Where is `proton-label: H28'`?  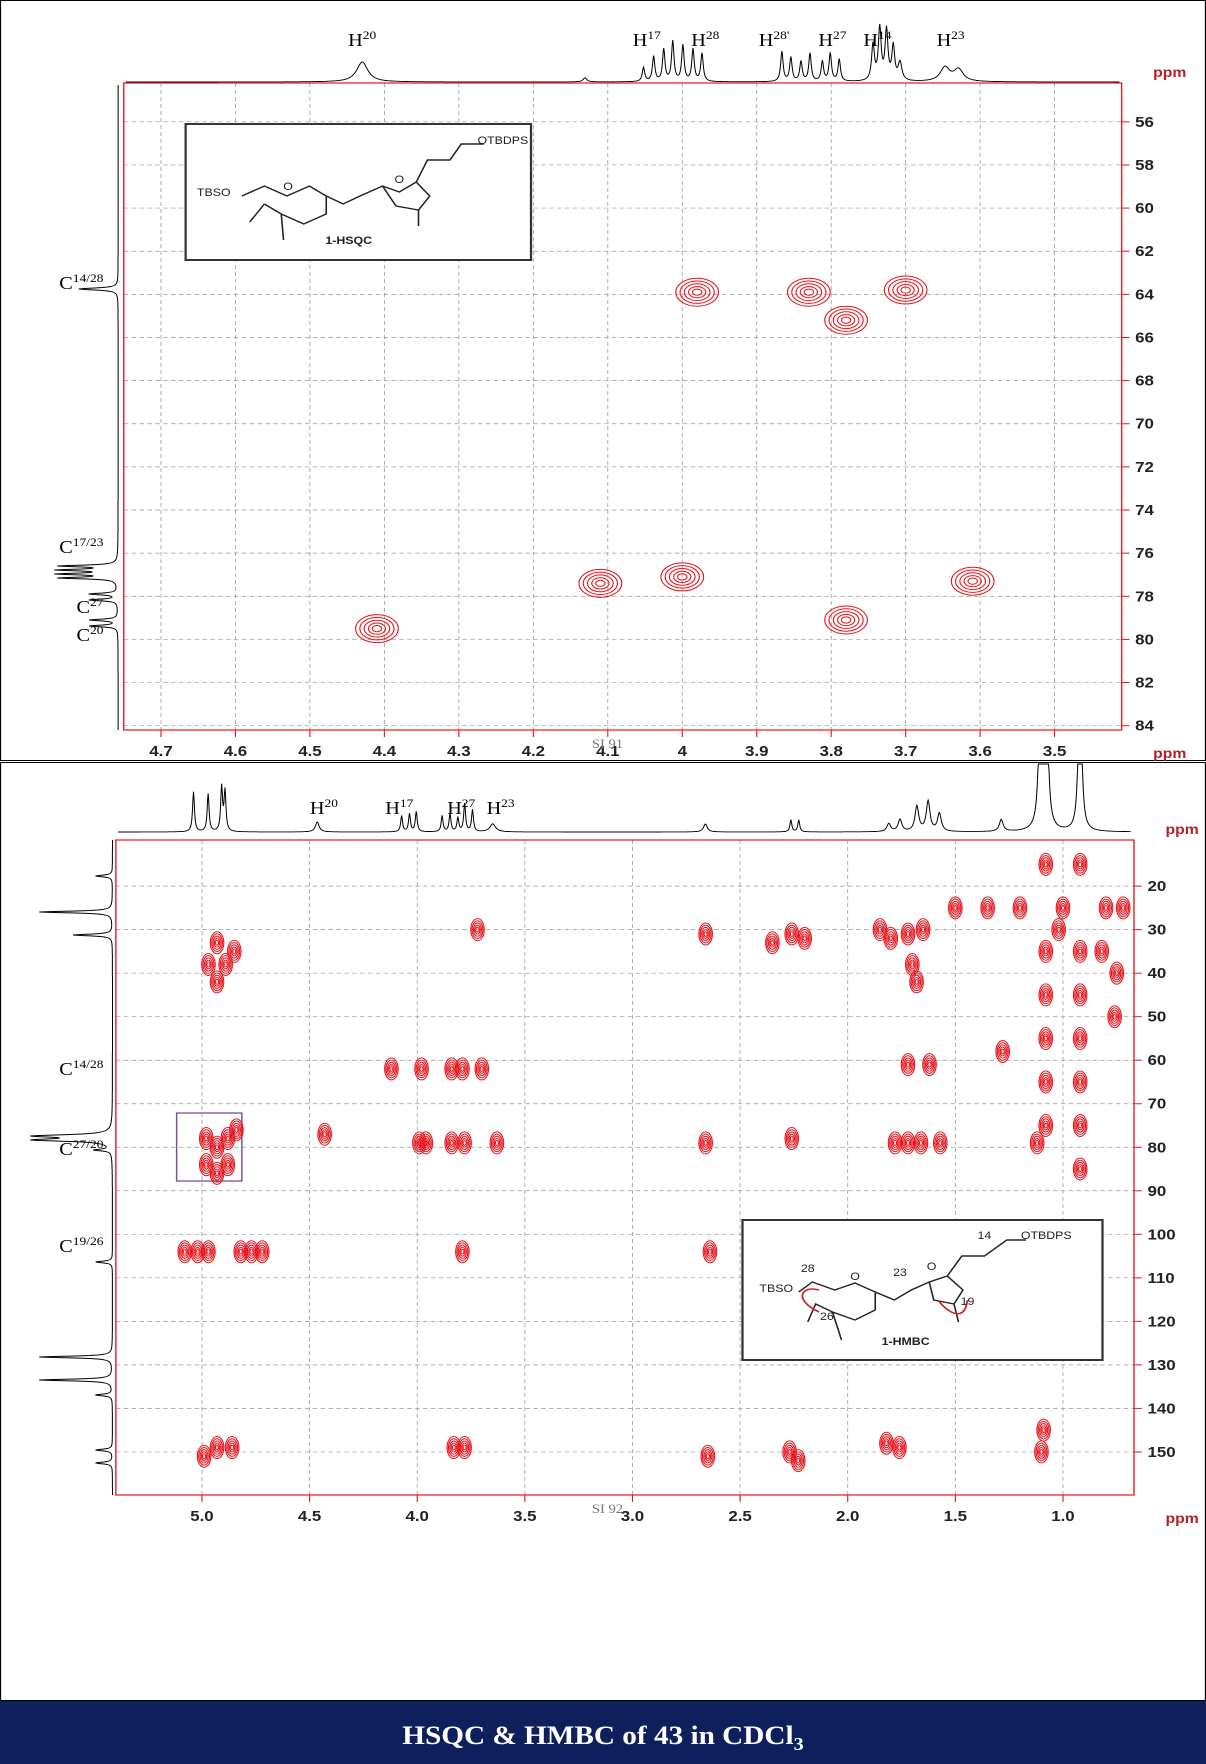 proton-label: H28' is located at coordinates (774, 40).